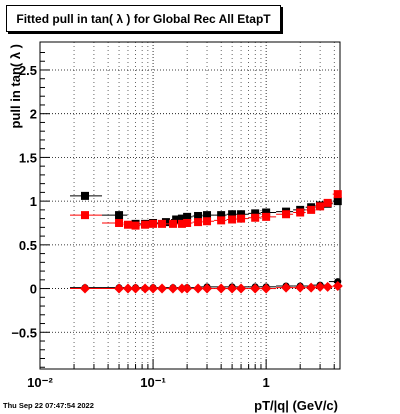 Image resolution: width=400 pixels, height=414 pixels. Describe the element at coordinates (33, 114) in the screenshot. I see `y-tick-label: 2` at that location.